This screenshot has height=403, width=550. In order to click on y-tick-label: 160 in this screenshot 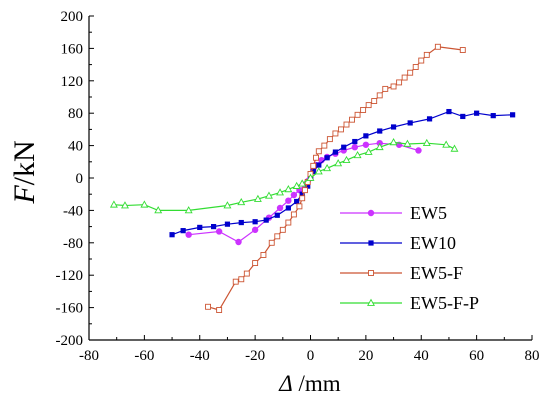, I will do `click(72, 49)`.